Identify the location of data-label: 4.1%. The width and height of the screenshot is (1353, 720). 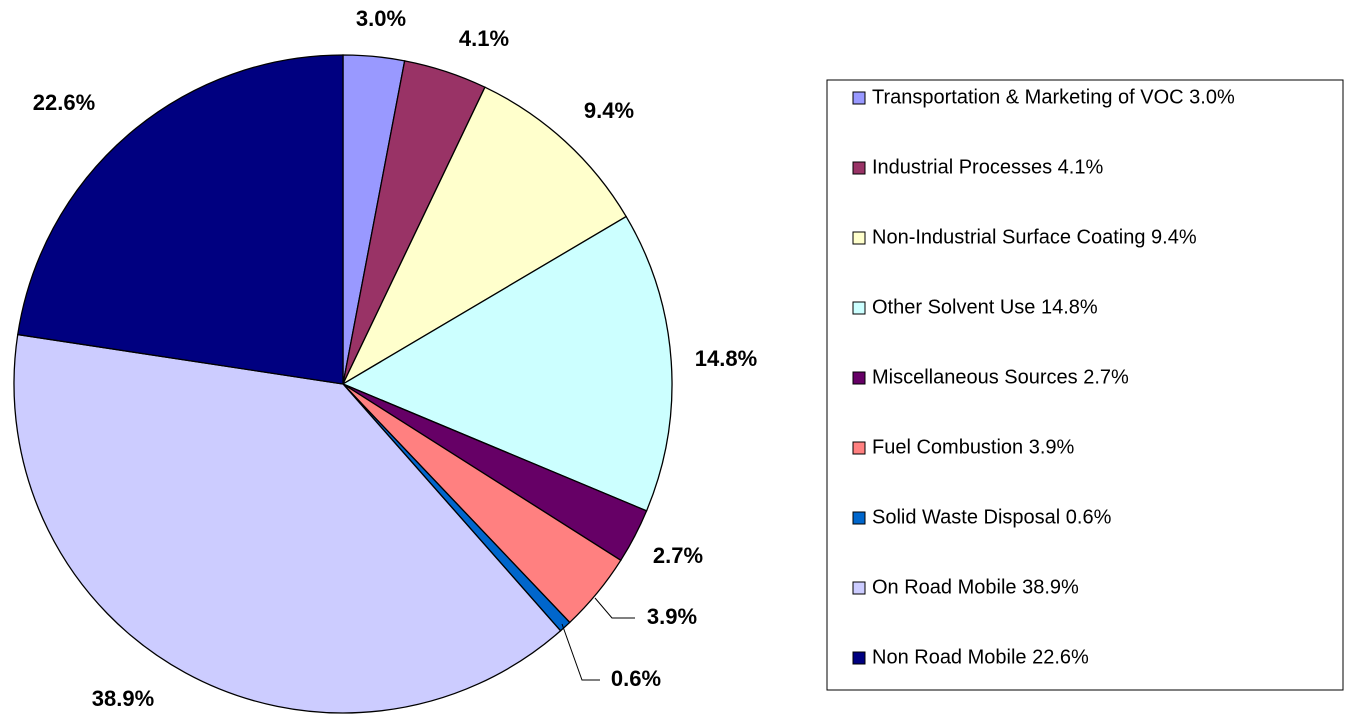
(484, 38).